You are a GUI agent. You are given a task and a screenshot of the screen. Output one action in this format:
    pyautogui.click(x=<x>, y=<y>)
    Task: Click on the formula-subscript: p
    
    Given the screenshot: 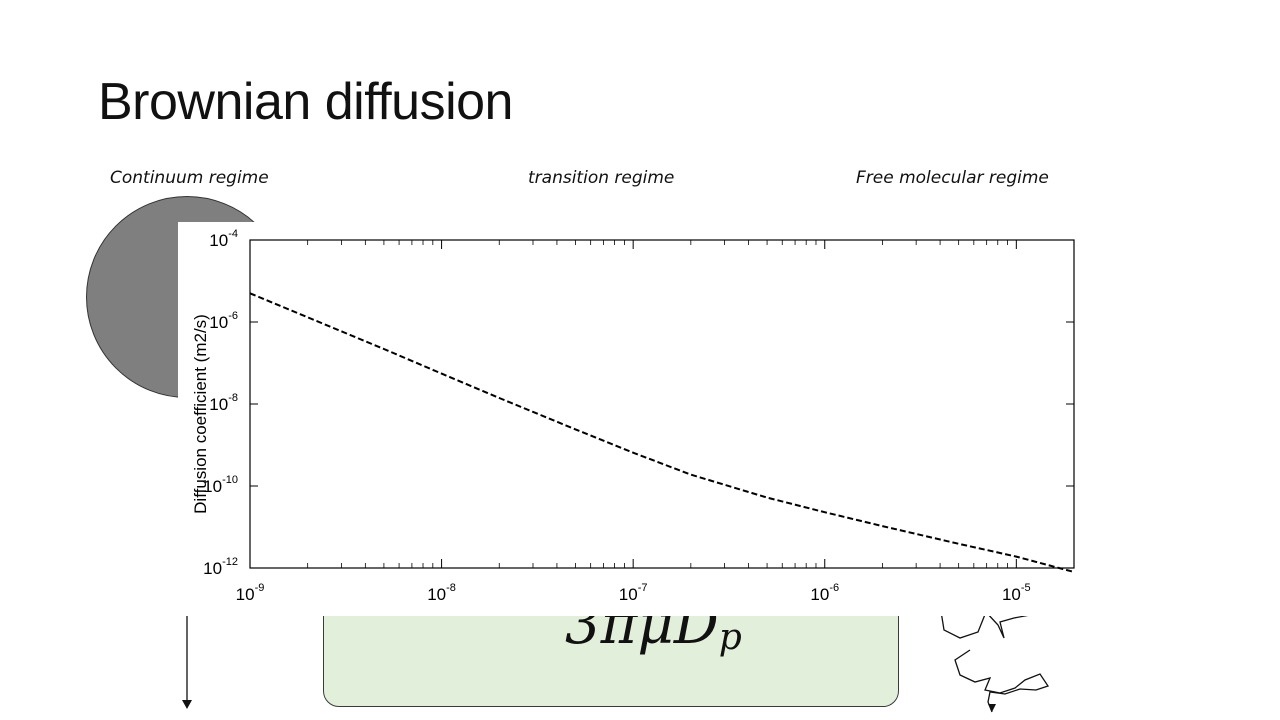 What is the action you would take?
    pyautogui.click(x=730, y=637)
    